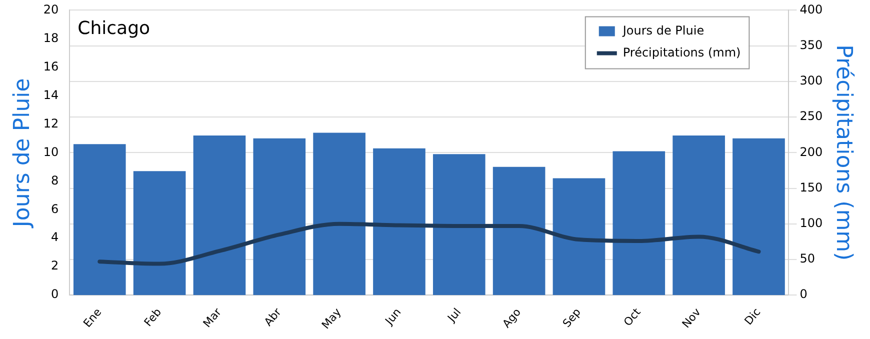  What do you see at coordinates (811, 45) in the screenshot?
I see `y2-tick-label: 350` at bounding box center [811, 45].